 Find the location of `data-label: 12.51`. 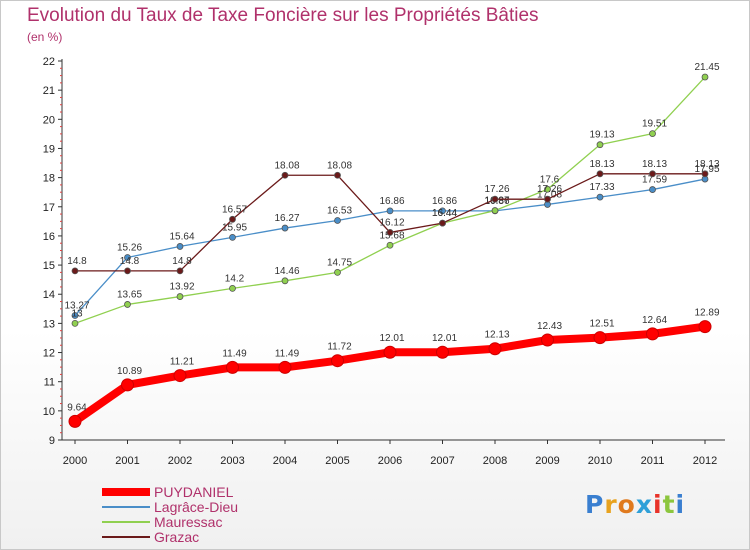

data-label: 12.51 is located at coordinates (601, 324).